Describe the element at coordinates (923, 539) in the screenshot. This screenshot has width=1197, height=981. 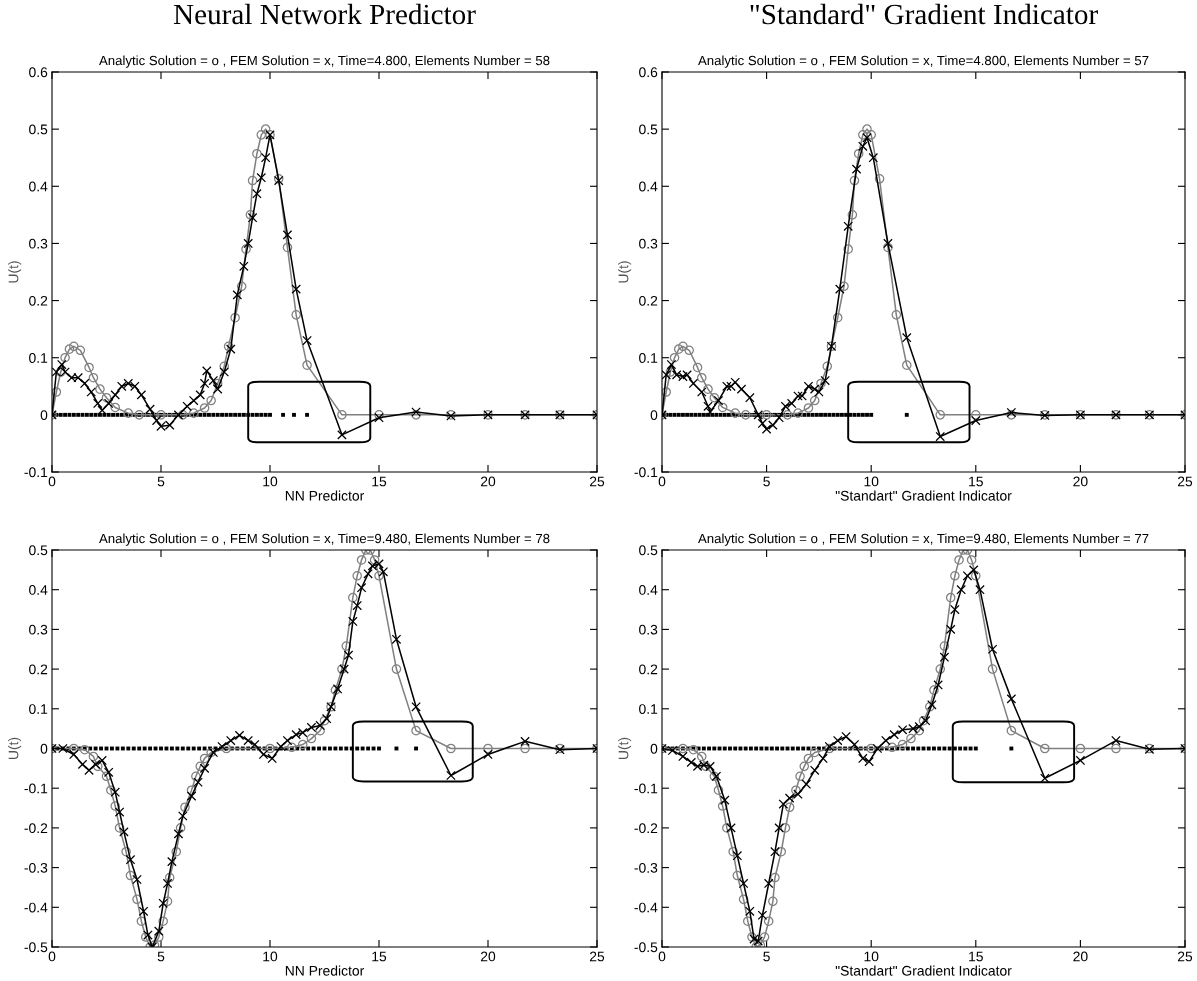
I see `chart-title: Analytic Solution = o , FEM Solution = x, Time=9.480, Elements Number = 77` at that location.